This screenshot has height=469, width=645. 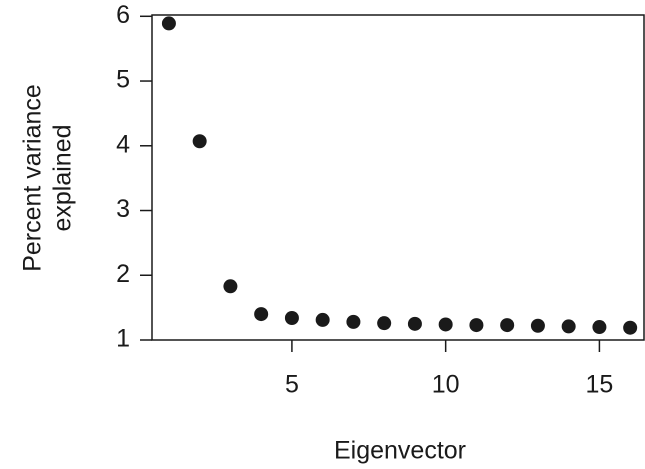 I want to click on y-tick-label: 3, so click(x=123, y=209).